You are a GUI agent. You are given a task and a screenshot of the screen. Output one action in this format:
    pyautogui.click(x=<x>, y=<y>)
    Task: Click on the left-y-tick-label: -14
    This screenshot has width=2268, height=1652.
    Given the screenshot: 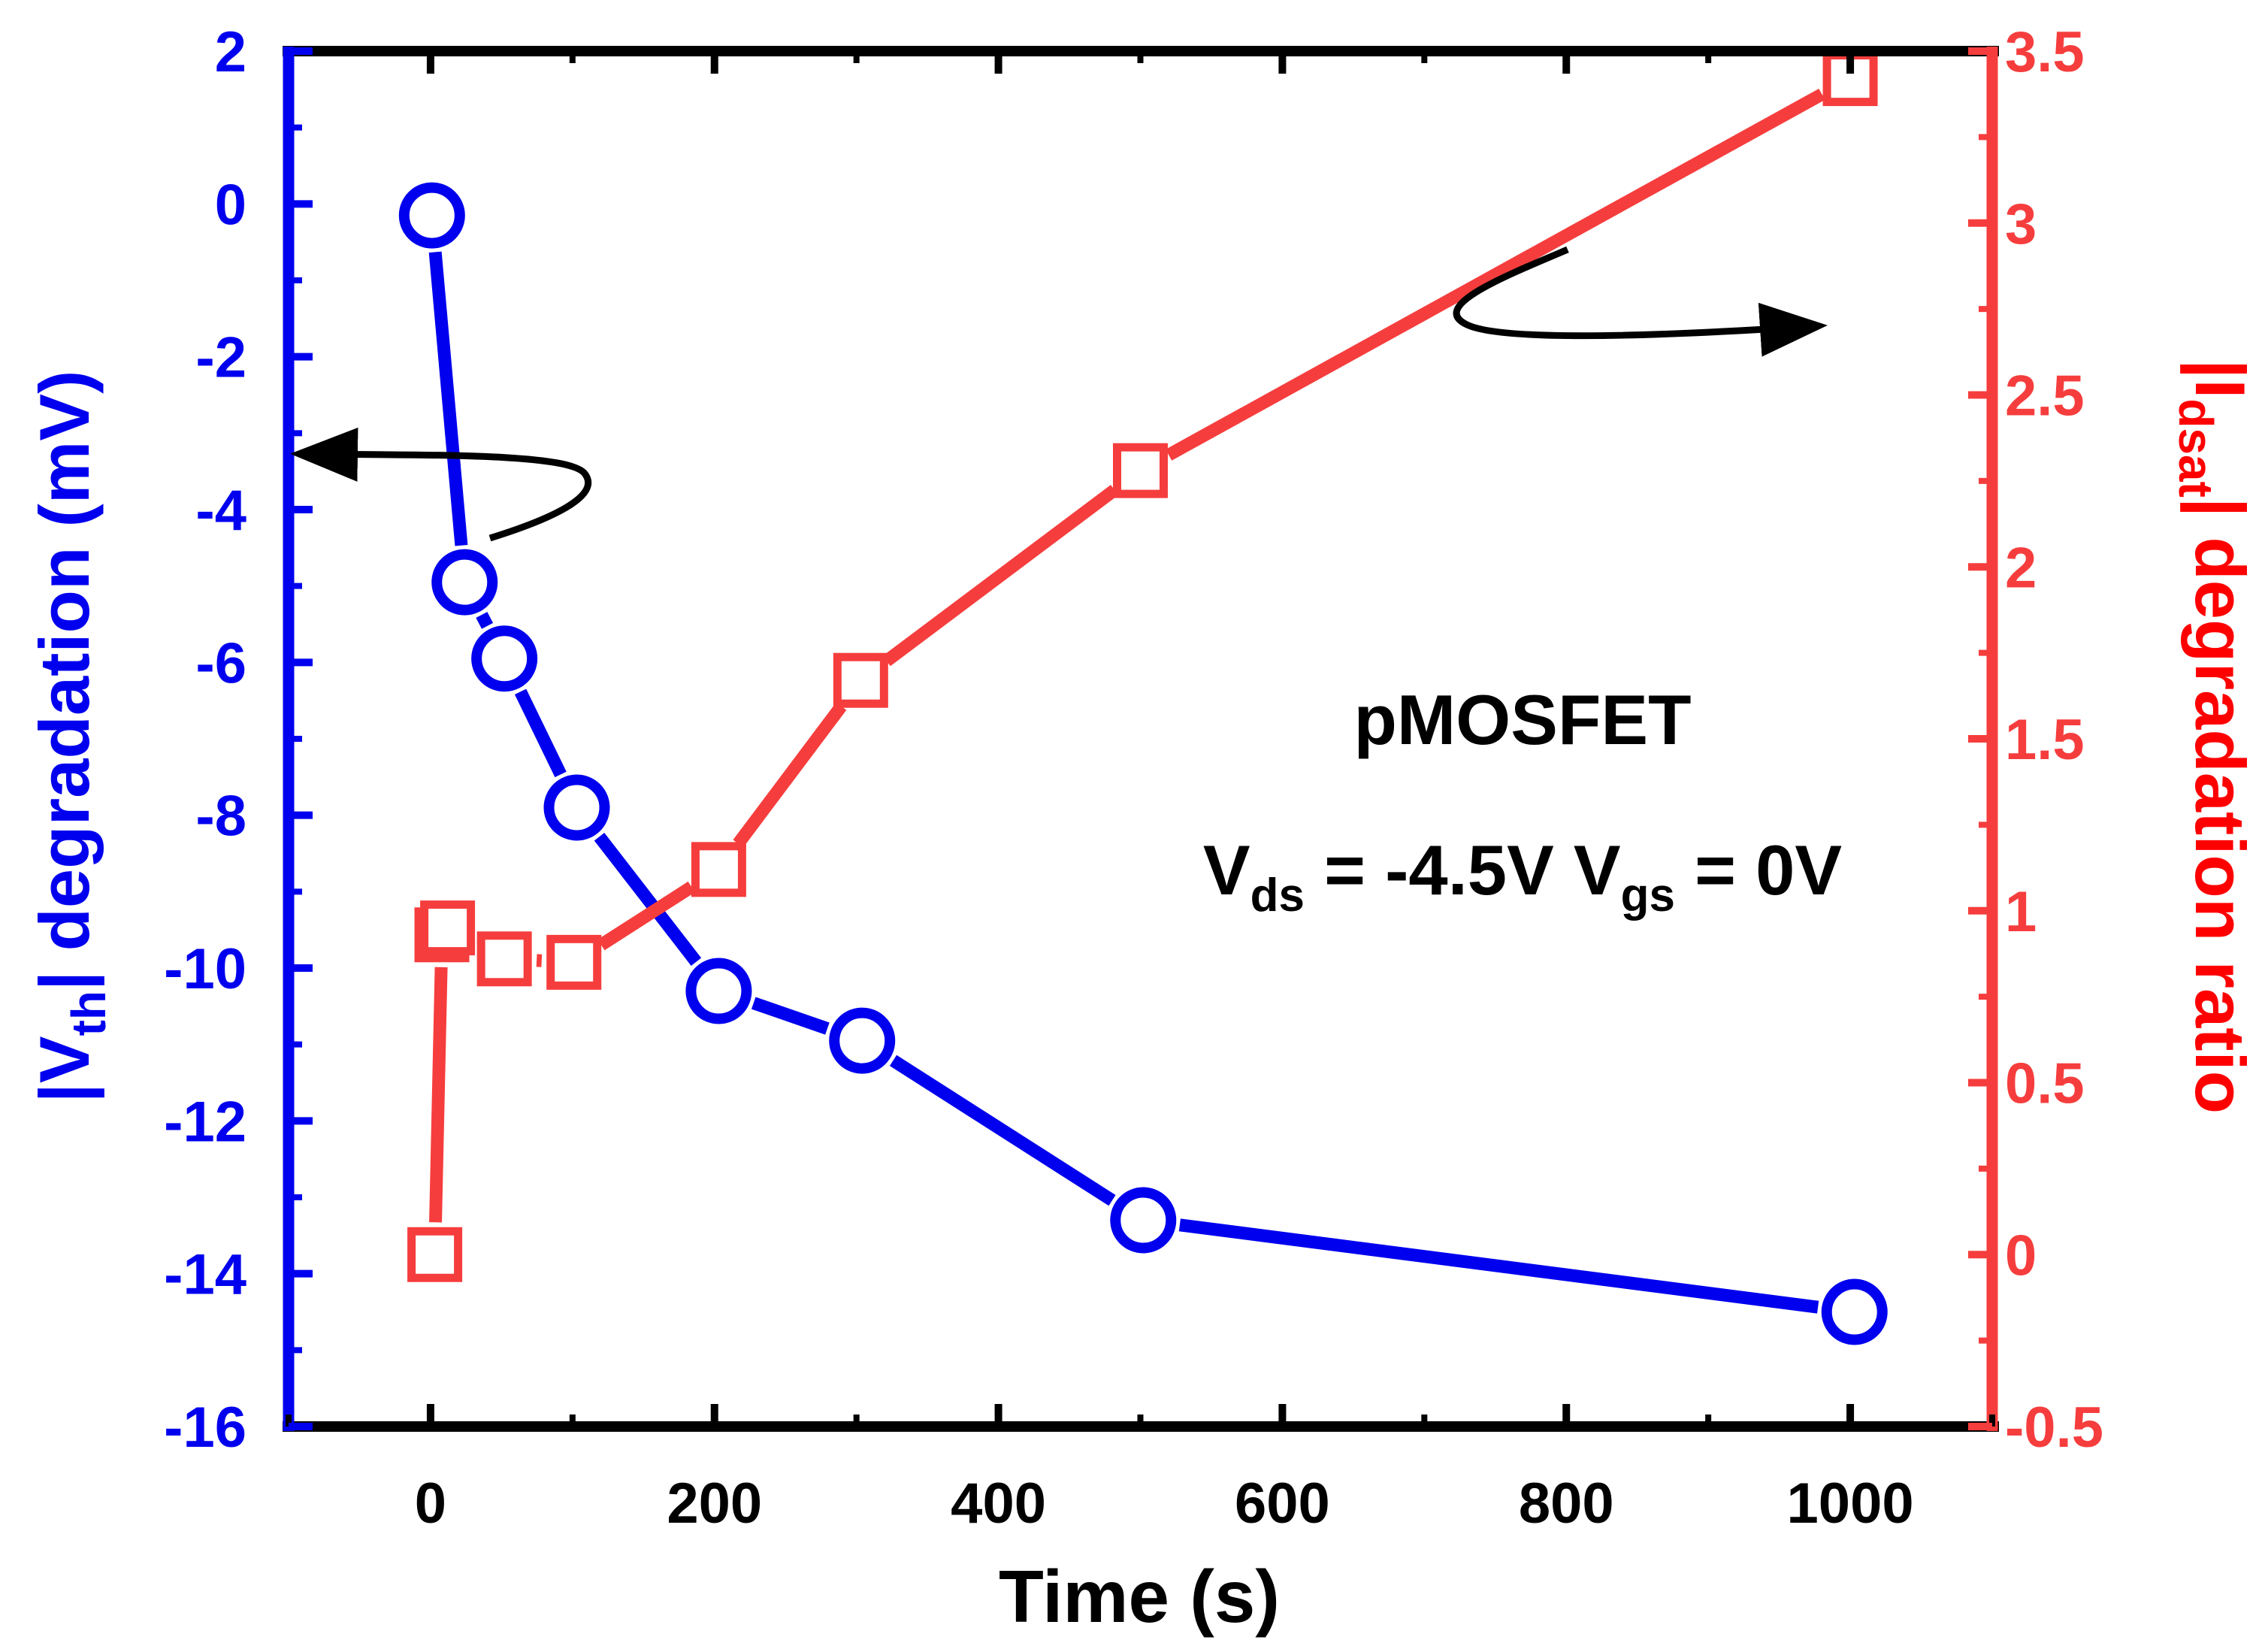 What is the action you would take?
    pyautogui.click(x=205, y=1275)
    